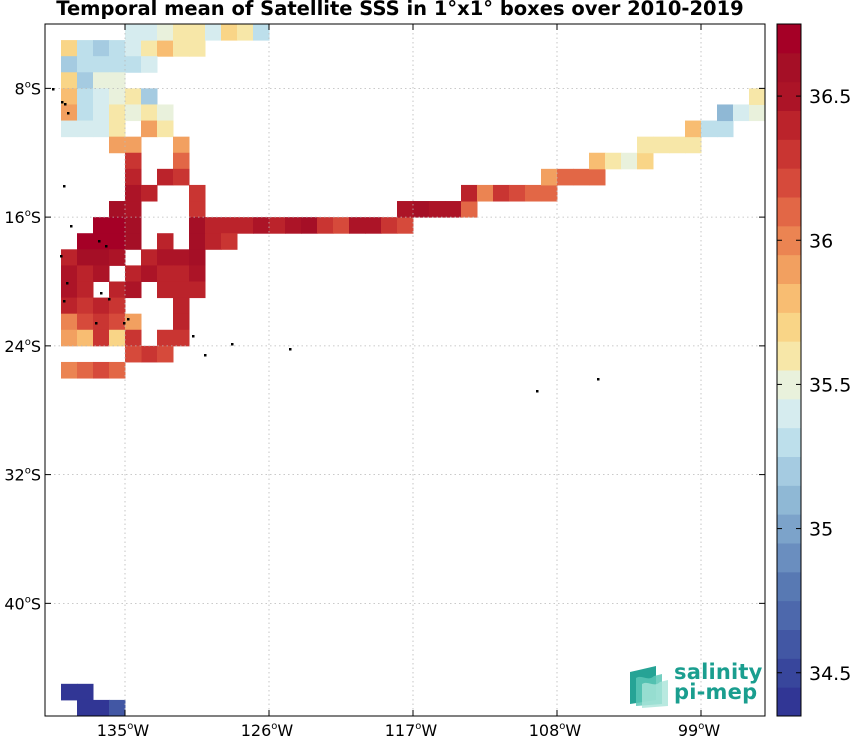  I want to click on colorbar-tick-label: 35, so click(821, 530).